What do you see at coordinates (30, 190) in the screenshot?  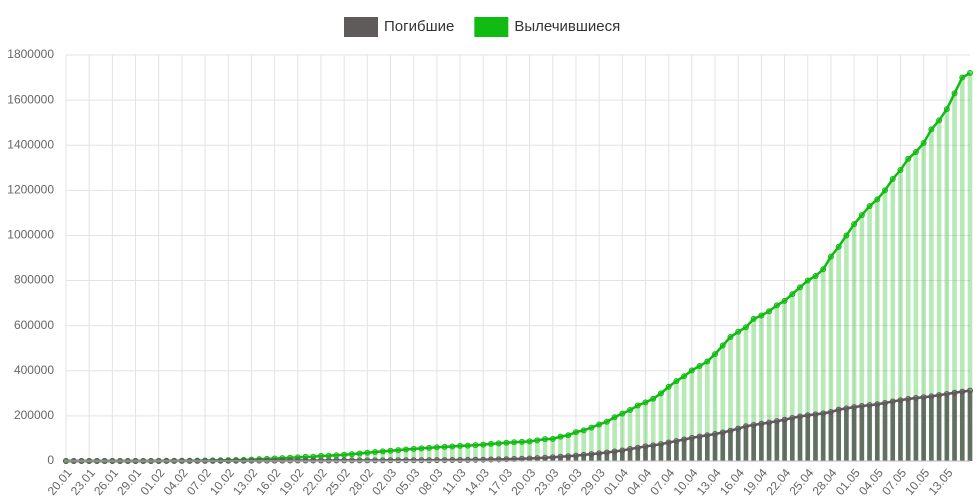 I see `y-tick-label: 1200000` at bounding box center [30, 190].